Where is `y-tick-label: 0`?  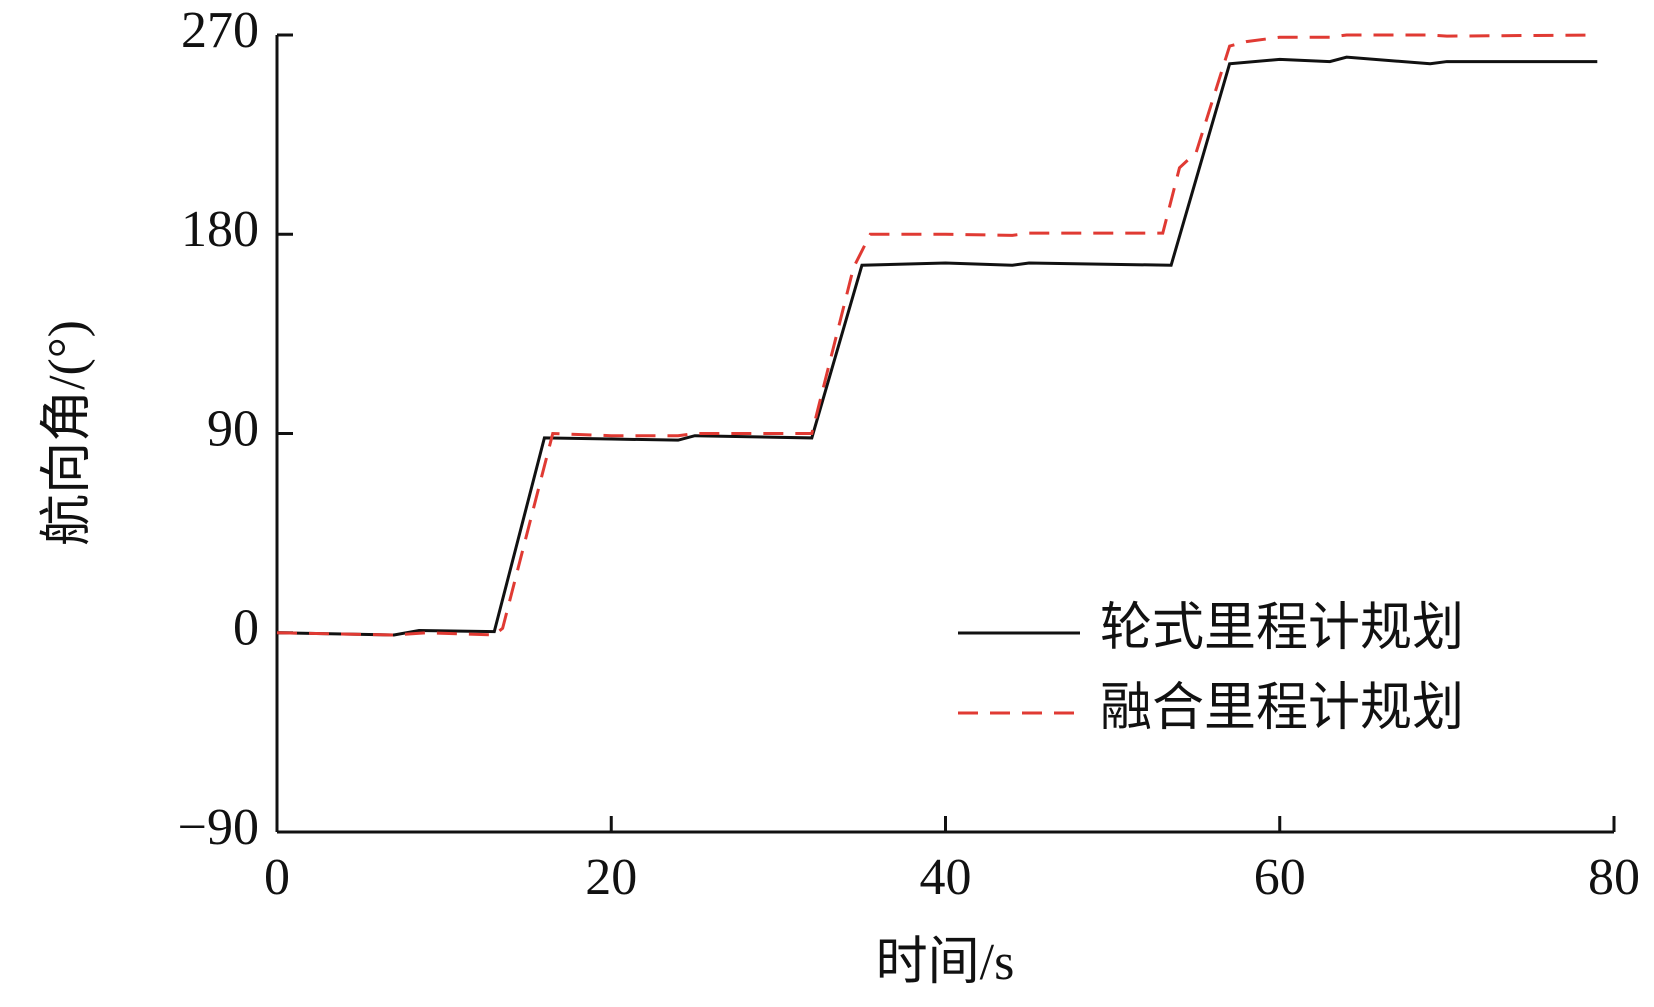 y-tick-label: 0 is located at coordinates (246, 628).